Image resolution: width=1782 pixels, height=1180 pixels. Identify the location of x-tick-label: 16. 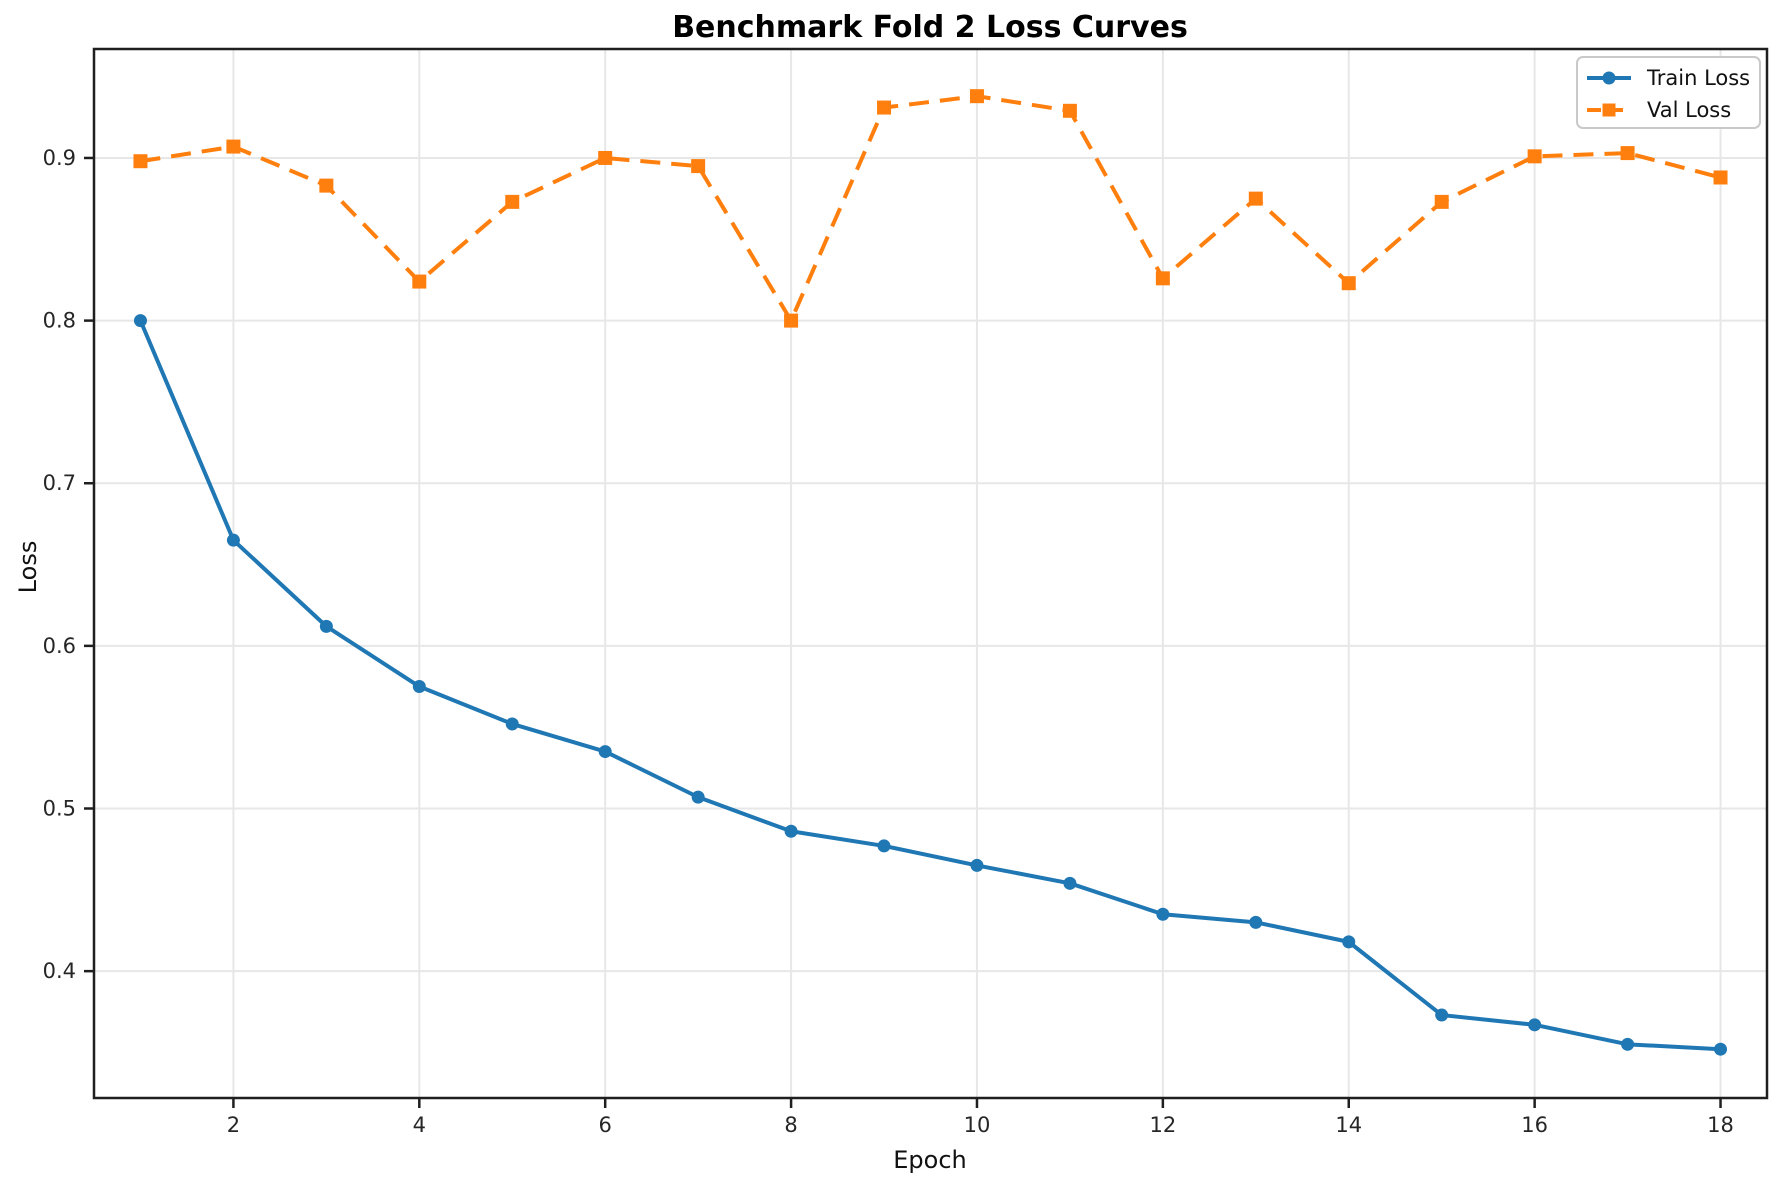
(1534, 1125).